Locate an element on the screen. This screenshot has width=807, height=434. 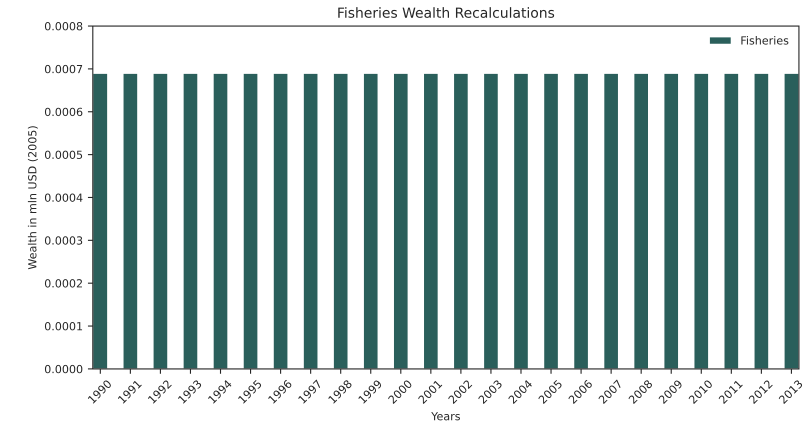
x-axis-title: Years is located at coordinates (445, 416).